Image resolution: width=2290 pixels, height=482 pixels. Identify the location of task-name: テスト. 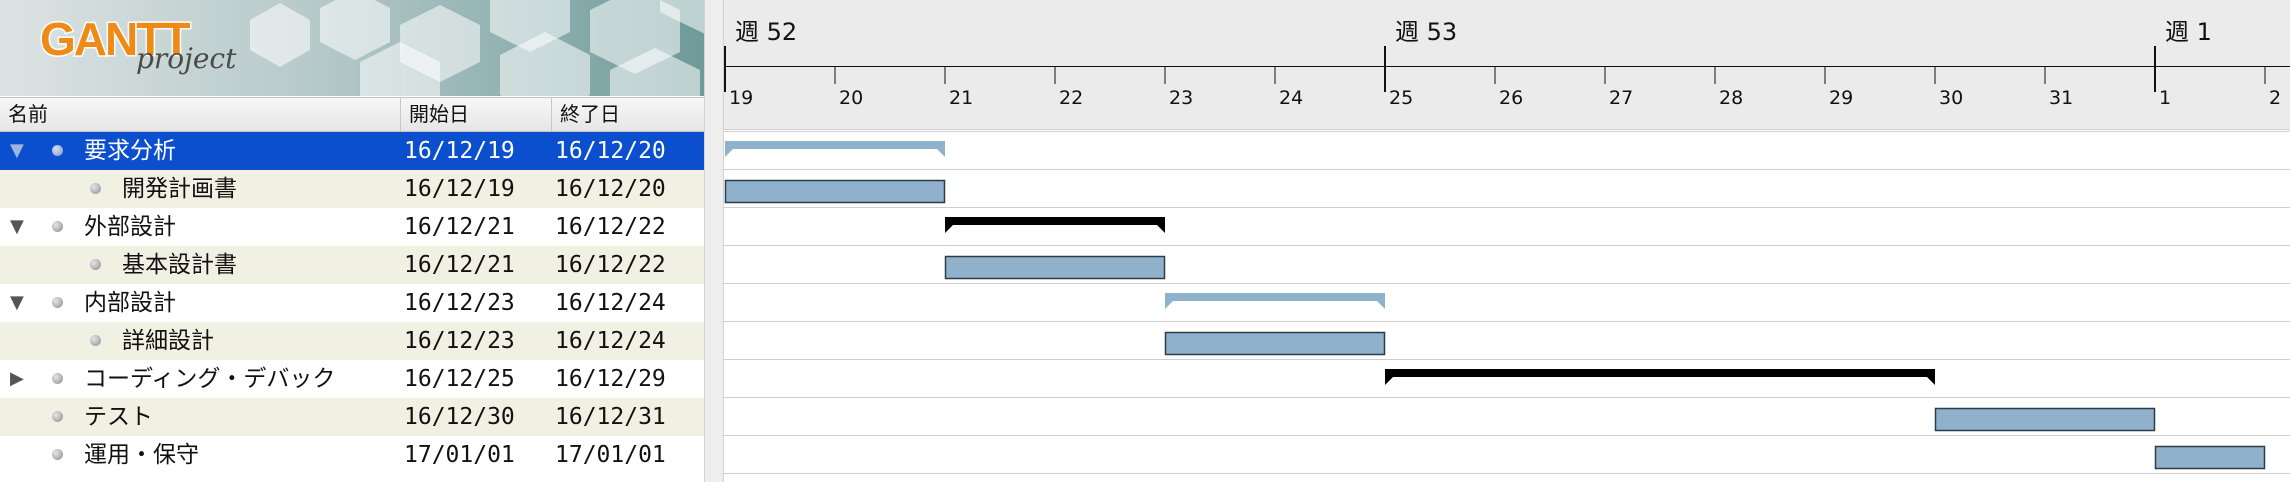
(118, 417).